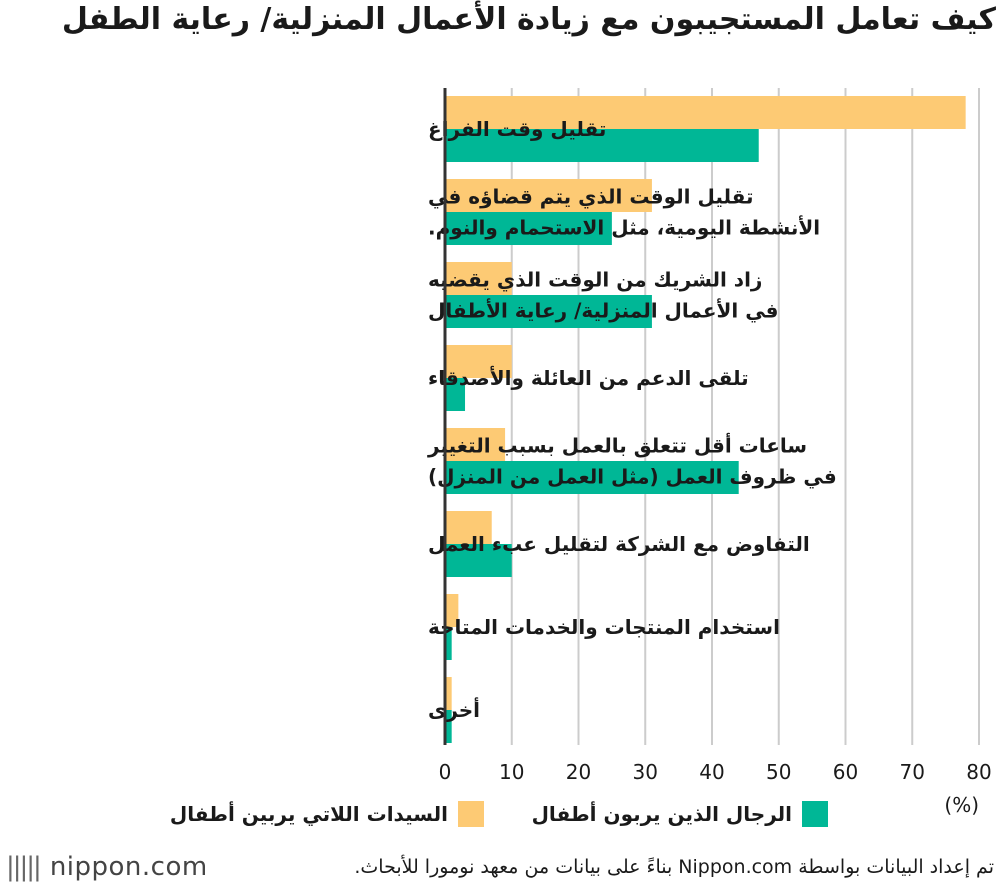 This screenshot has height=890, width=1000. What do you see at coordinates (711, 772) in the screenshot?
I see `x-tick-label-40: 40` at bounding box center [711, 772].